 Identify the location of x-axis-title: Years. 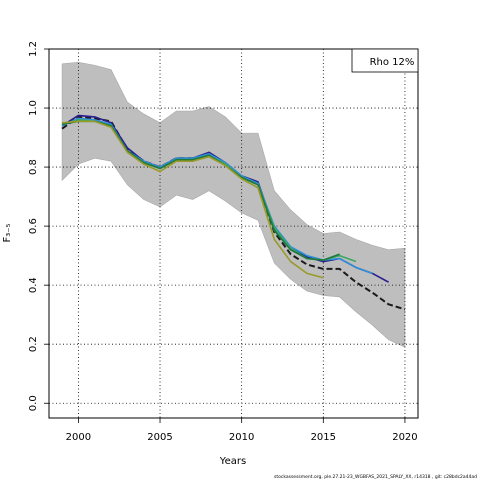
(232, 461).